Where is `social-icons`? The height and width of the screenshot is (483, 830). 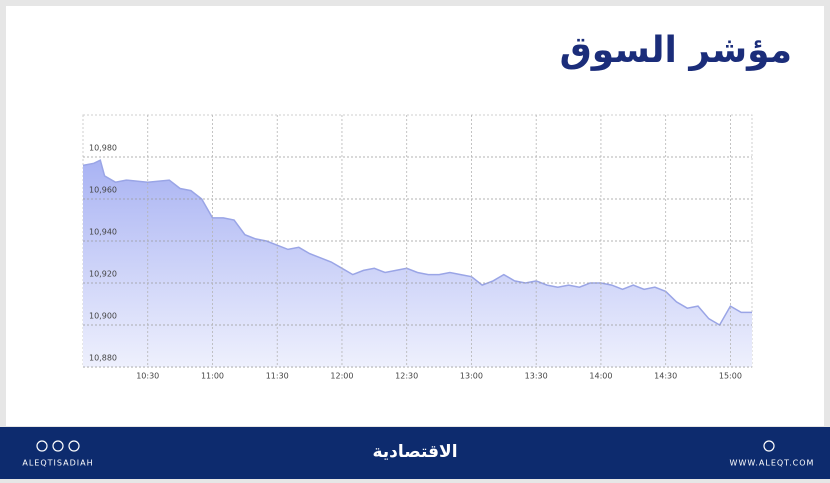
social-icons is located at coordinates (58, 446).